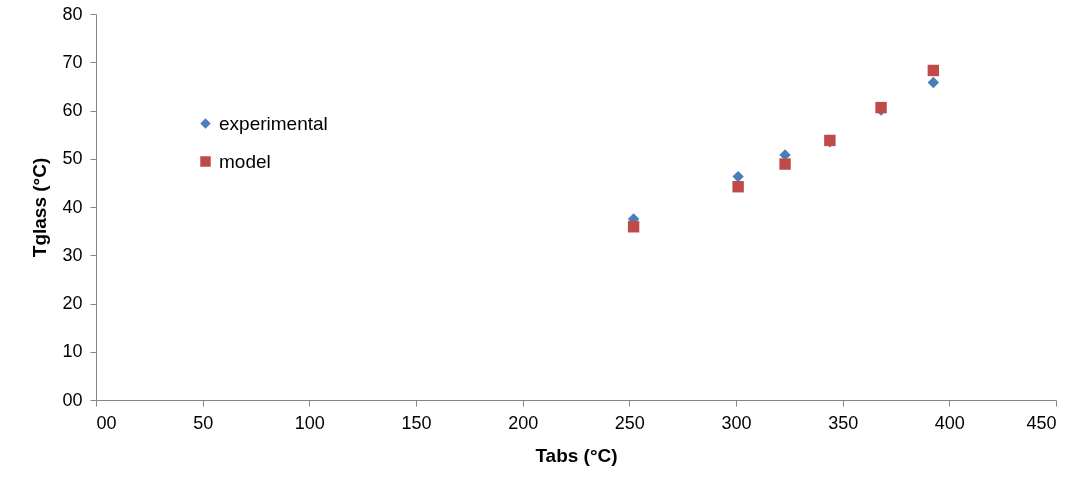 This screenshot has height=495, width=1082. I want to click on x-tick-label: 100, so click(309, 422).